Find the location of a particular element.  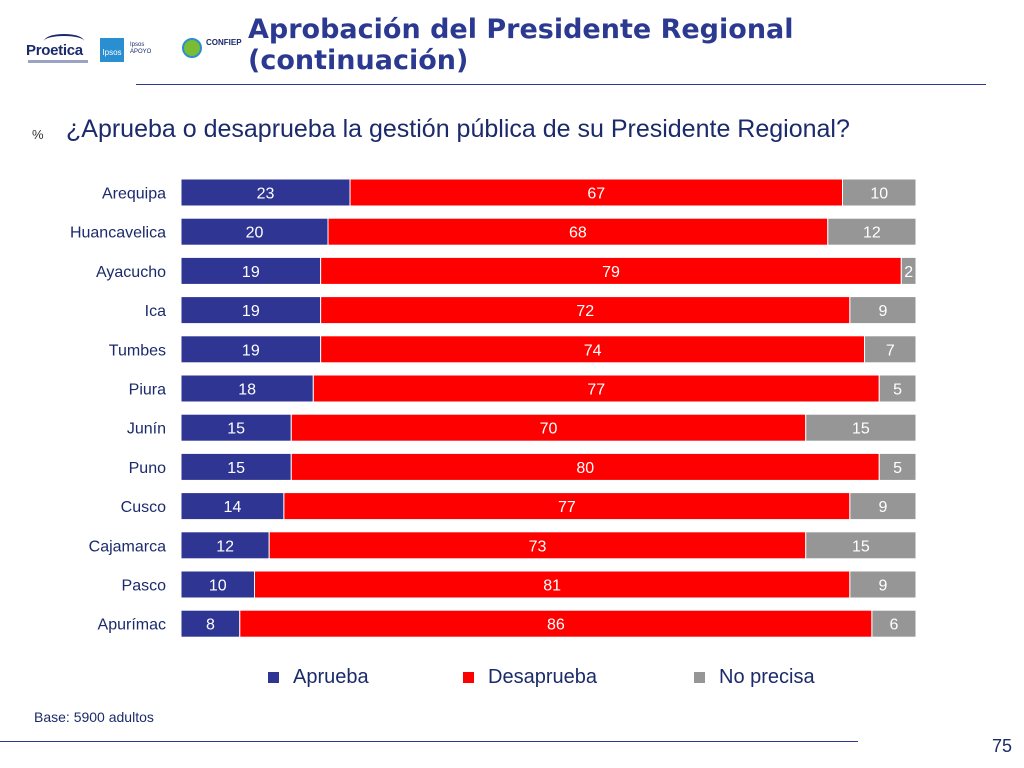

data-label-desaprueba-piura: 77 is located at coordinates (596, 390).